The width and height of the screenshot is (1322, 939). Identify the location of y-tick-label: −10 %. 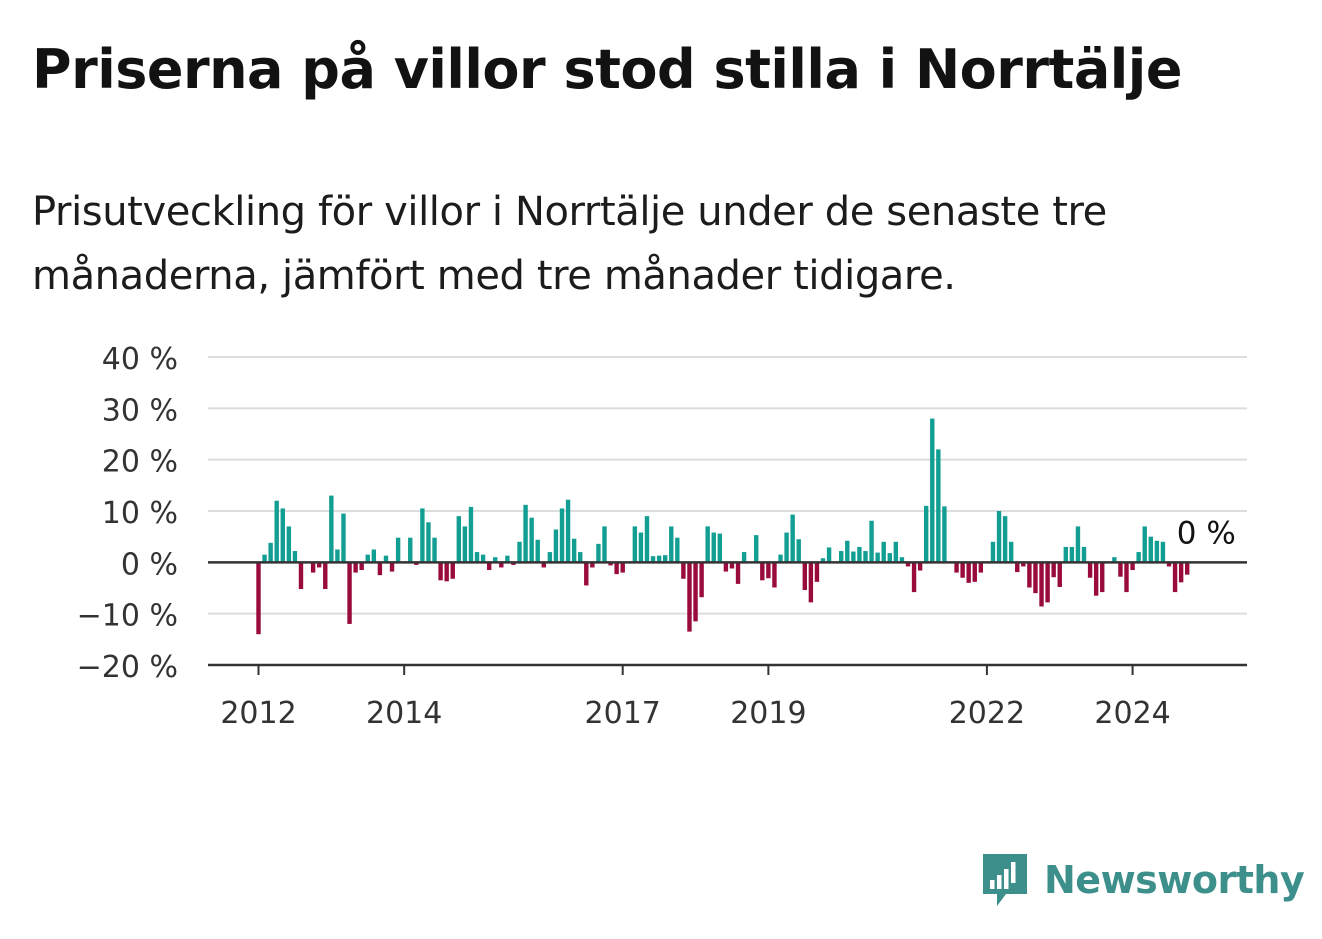
(127, 616).